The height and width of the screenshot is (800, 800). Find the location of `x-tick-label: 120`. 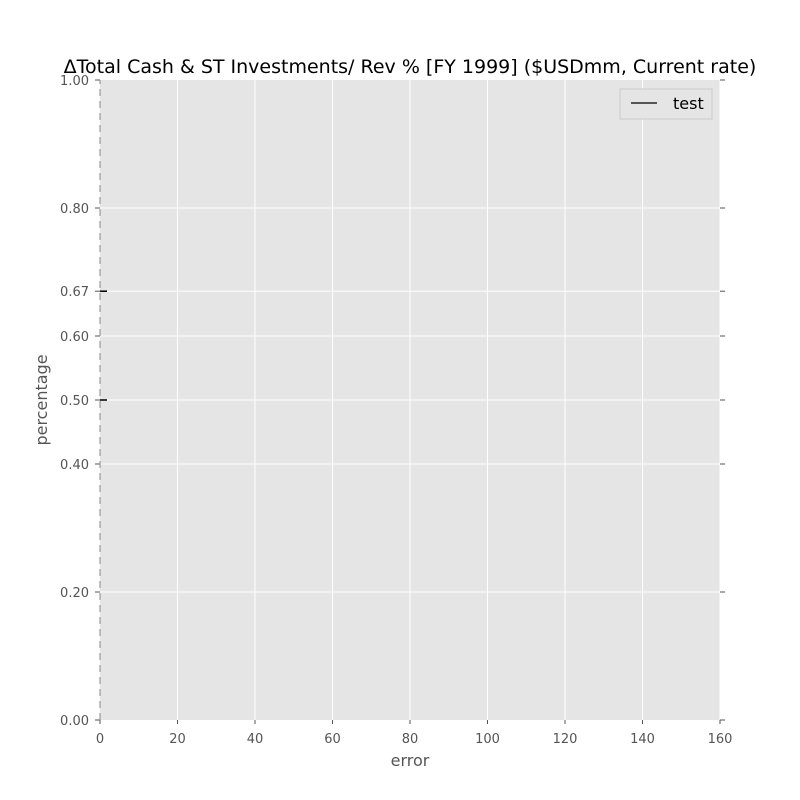

x-tick-label: 120 is located at coordinates (565, 739).